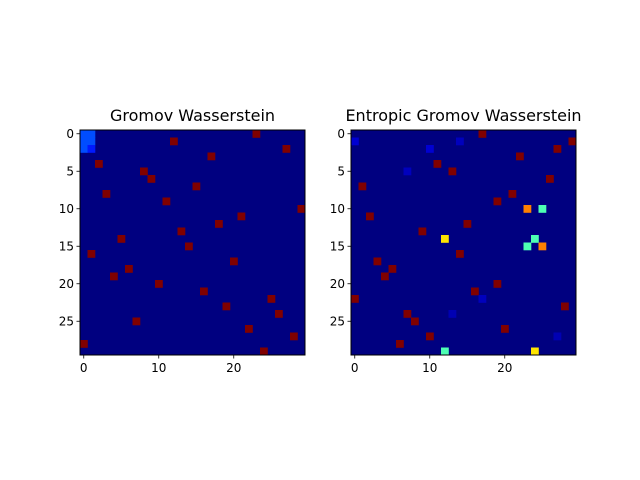 The height and width of the screenshot is (480, 640). I want to click on y-tick-label: 0, so click(341, 134).